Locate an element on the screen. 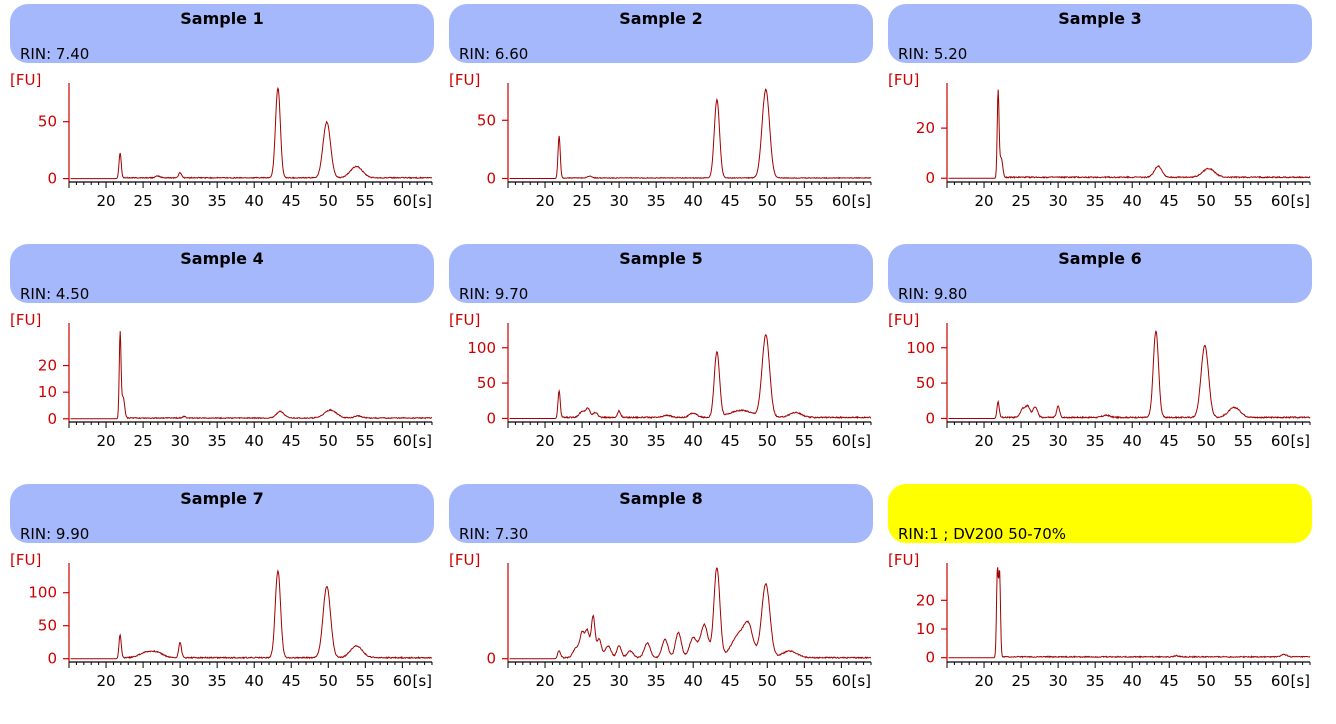 The image size is (1336, 724). sample-header: Sample 5 RIN: 9.70 is located at coordinates (661, 273).